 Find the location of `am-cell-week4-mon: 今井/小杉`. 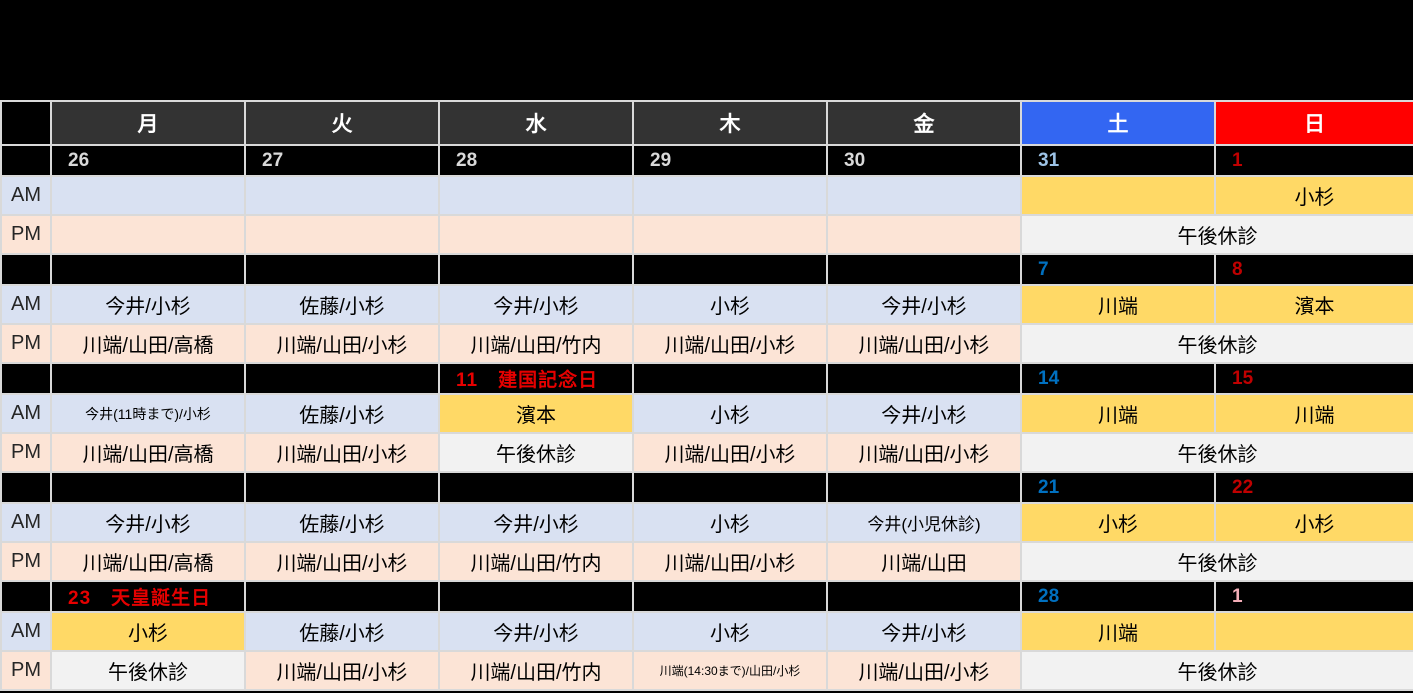

am-cell-week4-mon: 今井/小杉 is located at coordinates (148, 522).